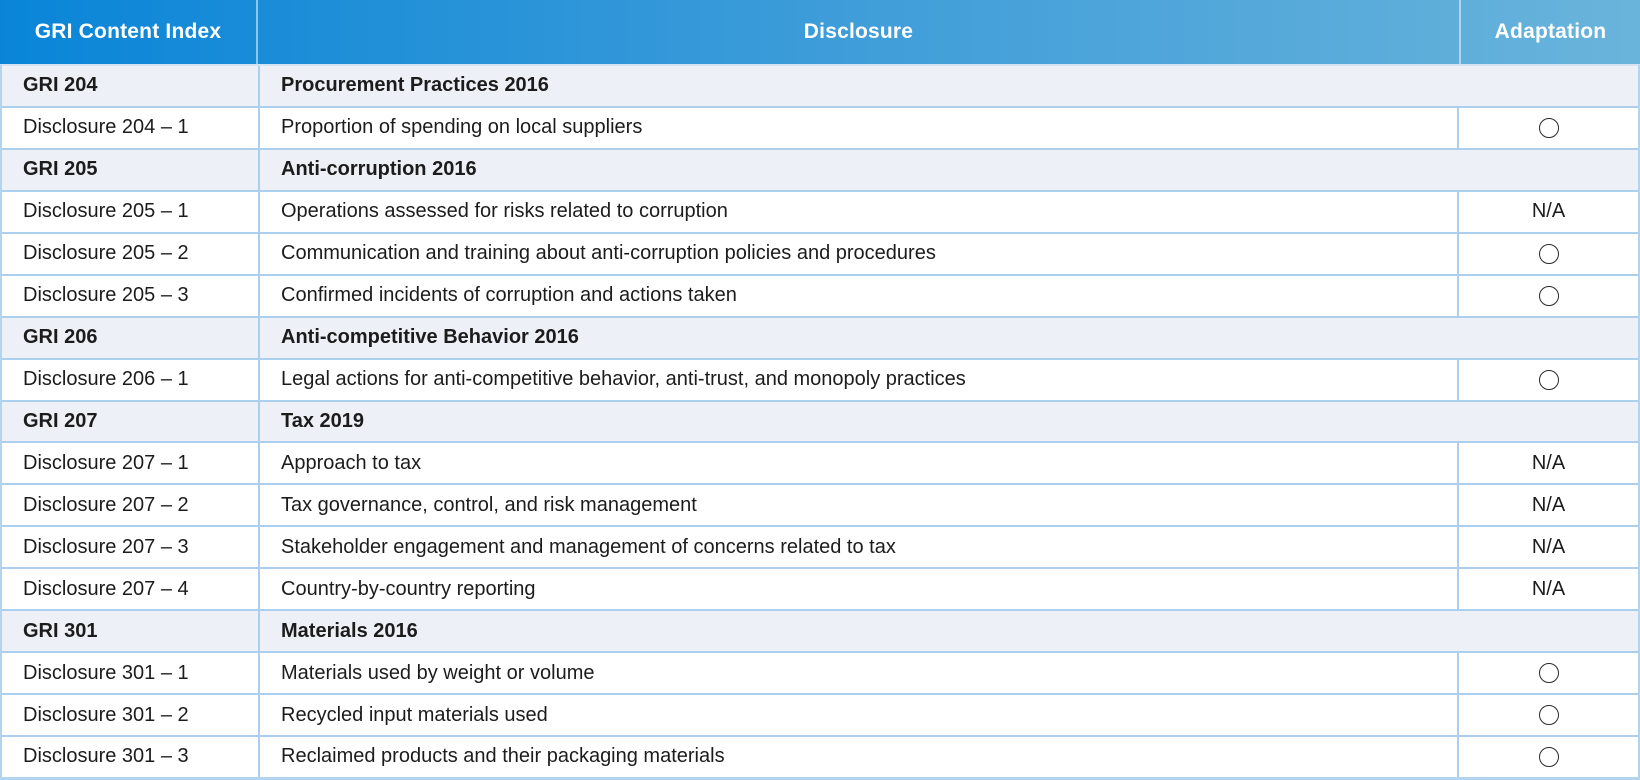 The width and height of the screenshot is (1640, 780). I want to click on section-title: Anti-competitive Behavior 2016, so click(948, 337).